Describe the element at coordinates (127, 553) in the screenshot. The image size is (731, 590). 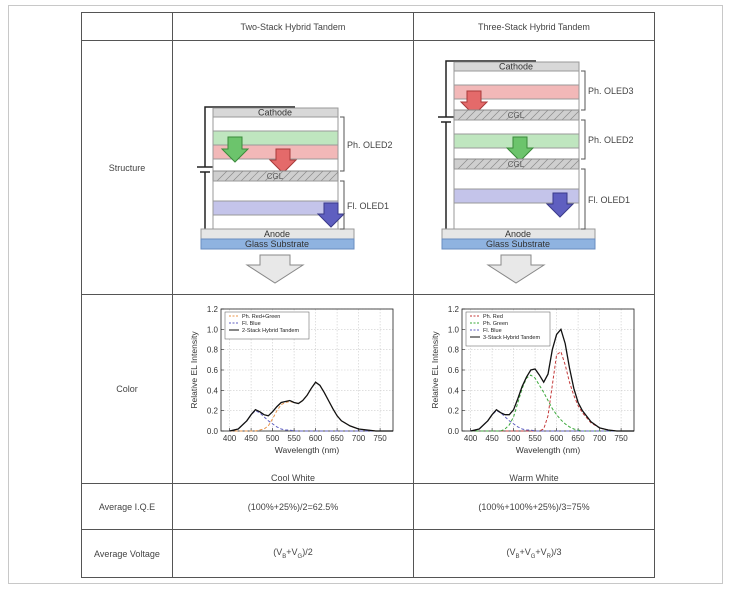
I see `row-label-voltage: Average Voltage` at that location.